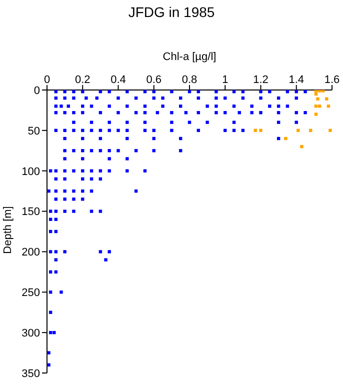 The width and height of the screenshot is (343, 384). I want to click on y-tick-label: 350, so click(31, 374).